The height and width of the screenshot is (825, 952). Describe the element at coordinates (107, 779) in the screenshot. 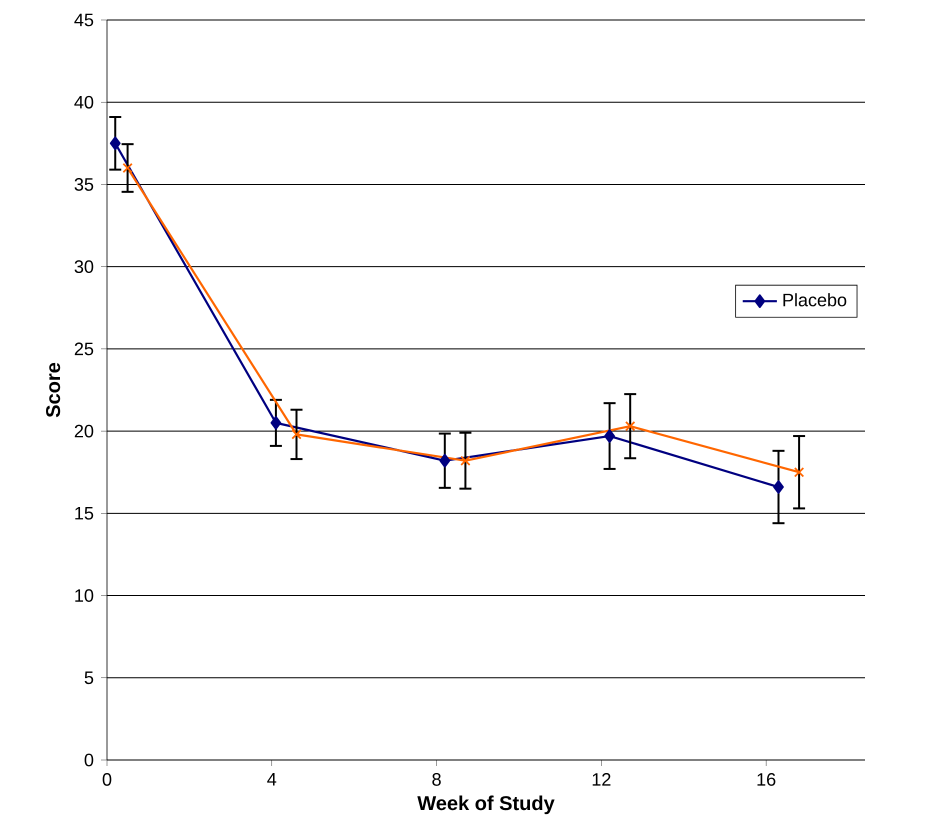

I see `x-tick-label: 0` at that location.